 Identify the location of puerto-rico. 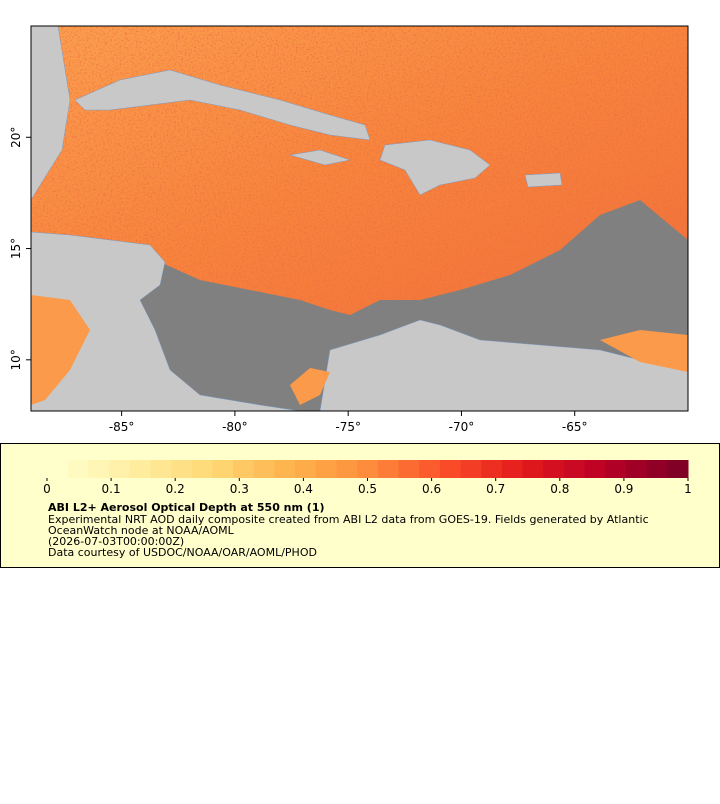
(543, 180).